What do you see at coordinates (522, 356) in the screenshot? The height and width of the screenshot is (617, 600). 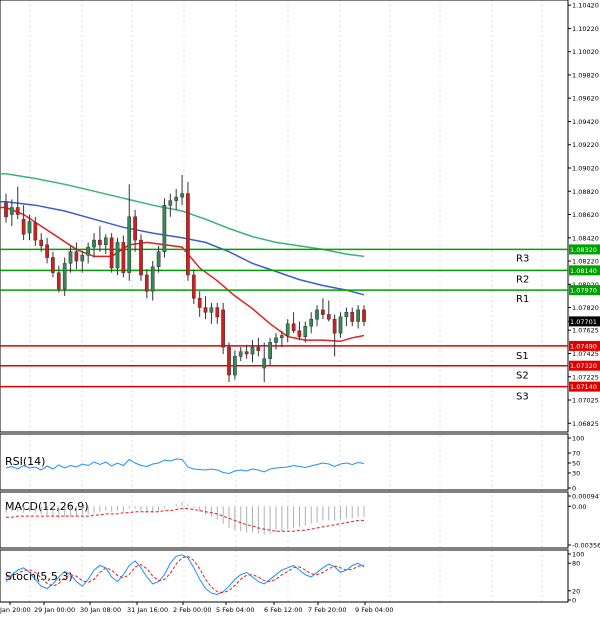 I see `level-name-s1: S1` at bounding box center [522, 356].